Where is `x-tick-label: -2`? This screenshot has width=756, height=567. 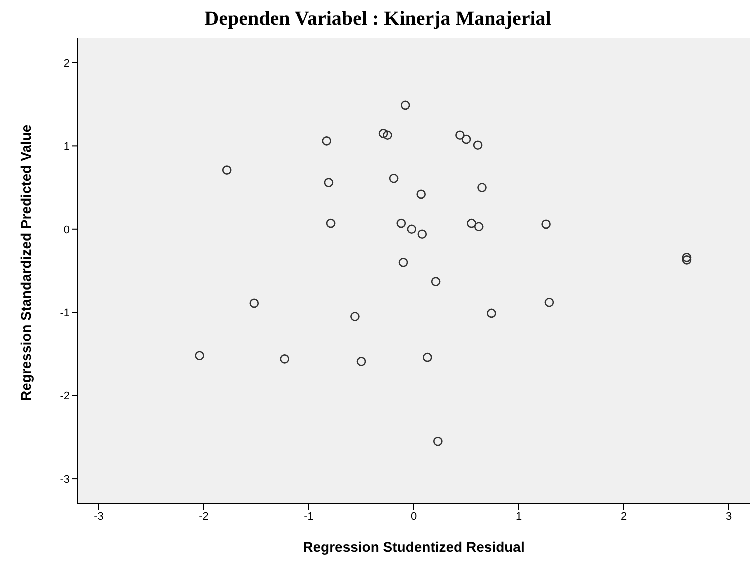
x-tick-label: -2 is located at coordinates (204, 516).